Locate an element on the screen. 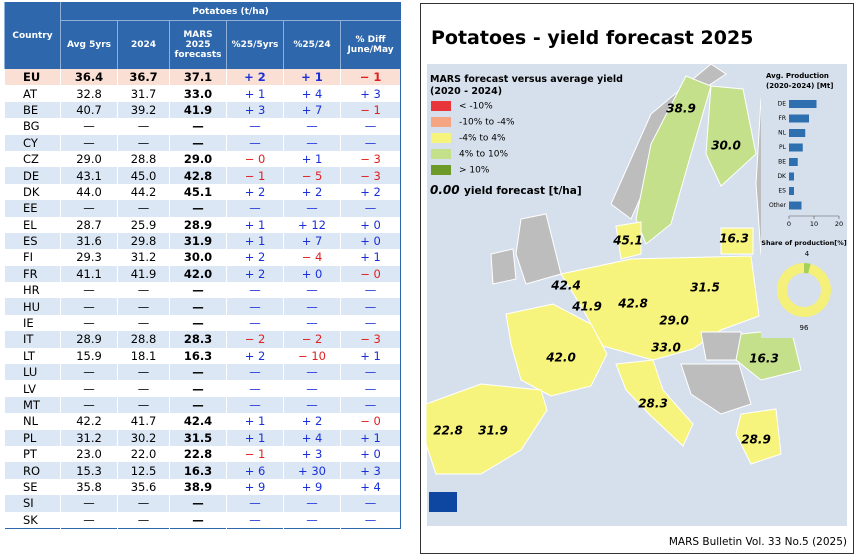 Image resolution: width=858 pixels, height=557 pixels. table-cell: 43.1 is located at coordinates (89, 175).